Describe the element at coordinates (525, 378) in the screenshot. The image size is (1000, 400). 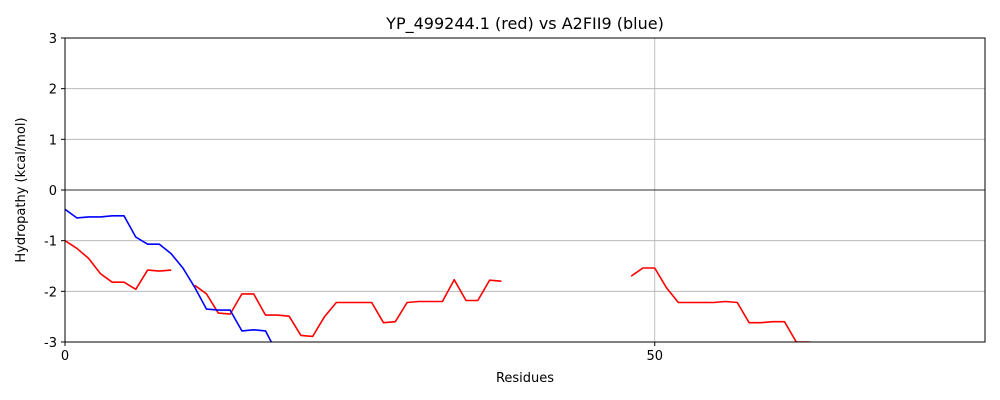
I see `x-axis-label: Residues` at that location.